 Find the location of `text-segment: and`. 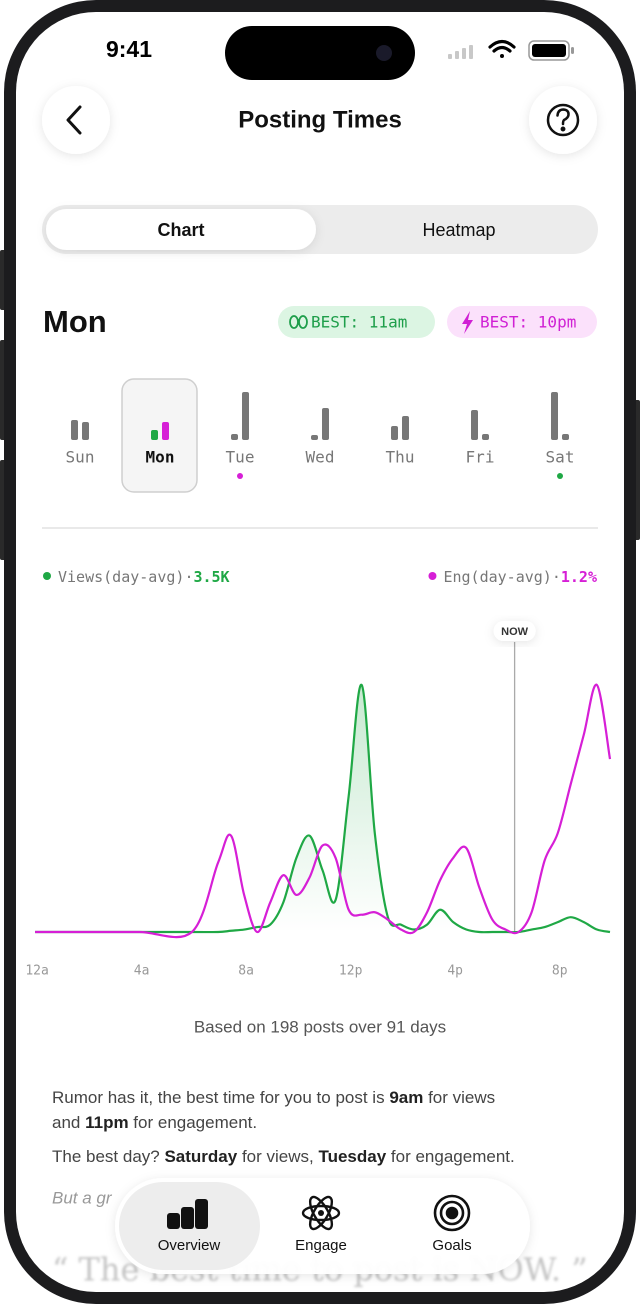

text-segment: and is located at coordinates (68, 1122).